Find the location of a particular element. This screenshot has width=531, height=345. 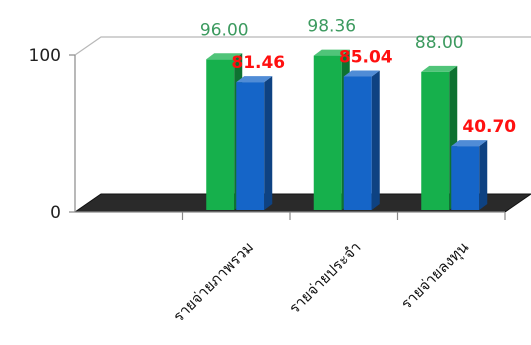

y-axis: 0 100 is located at coordinates (52, 134).